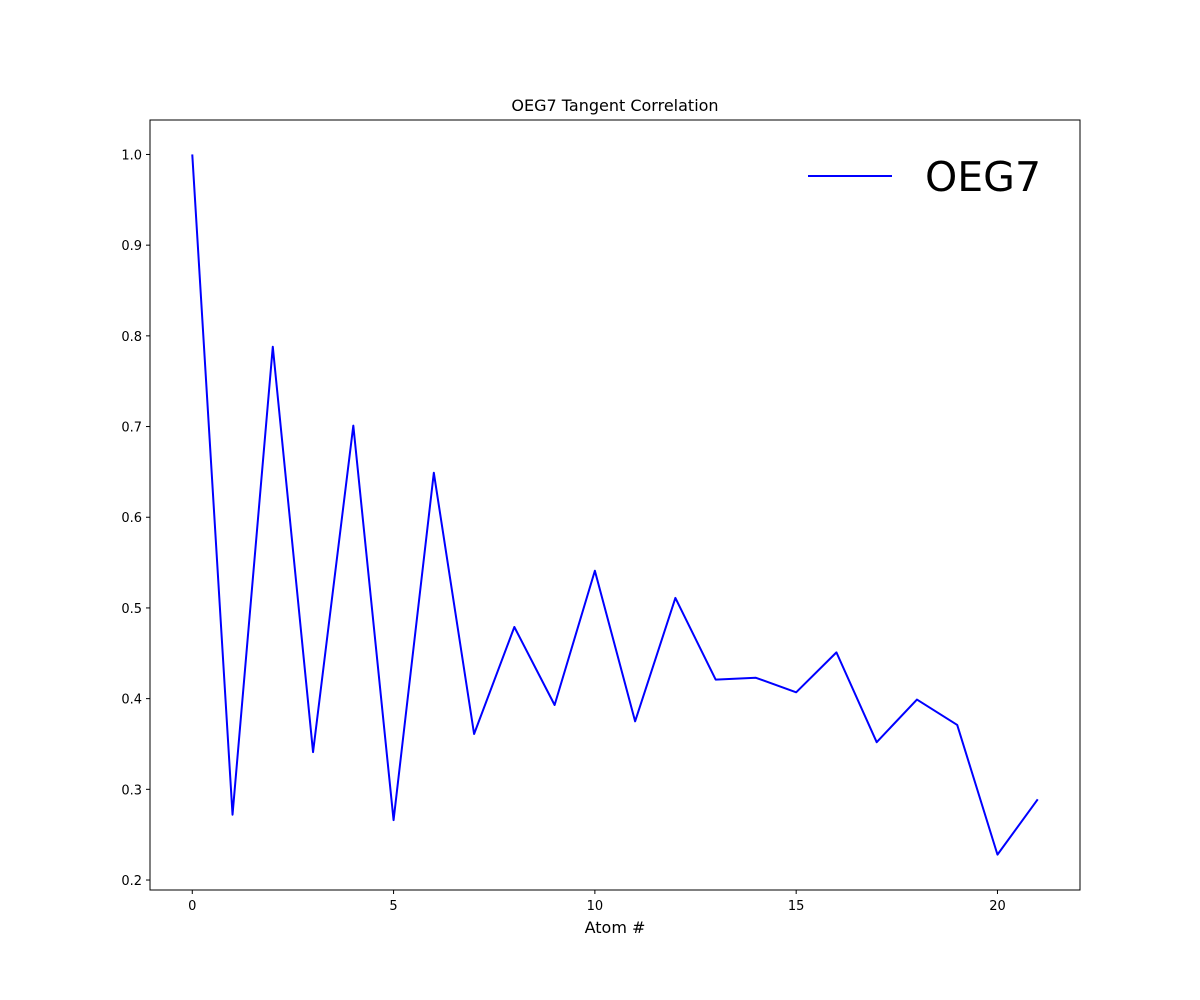 Image resolution: width=1200 pixels, height=1000 pixels. Describe the element at coordinates (131, 155) in the screenshot. I see `y-tick-label: 1.0` at that location.